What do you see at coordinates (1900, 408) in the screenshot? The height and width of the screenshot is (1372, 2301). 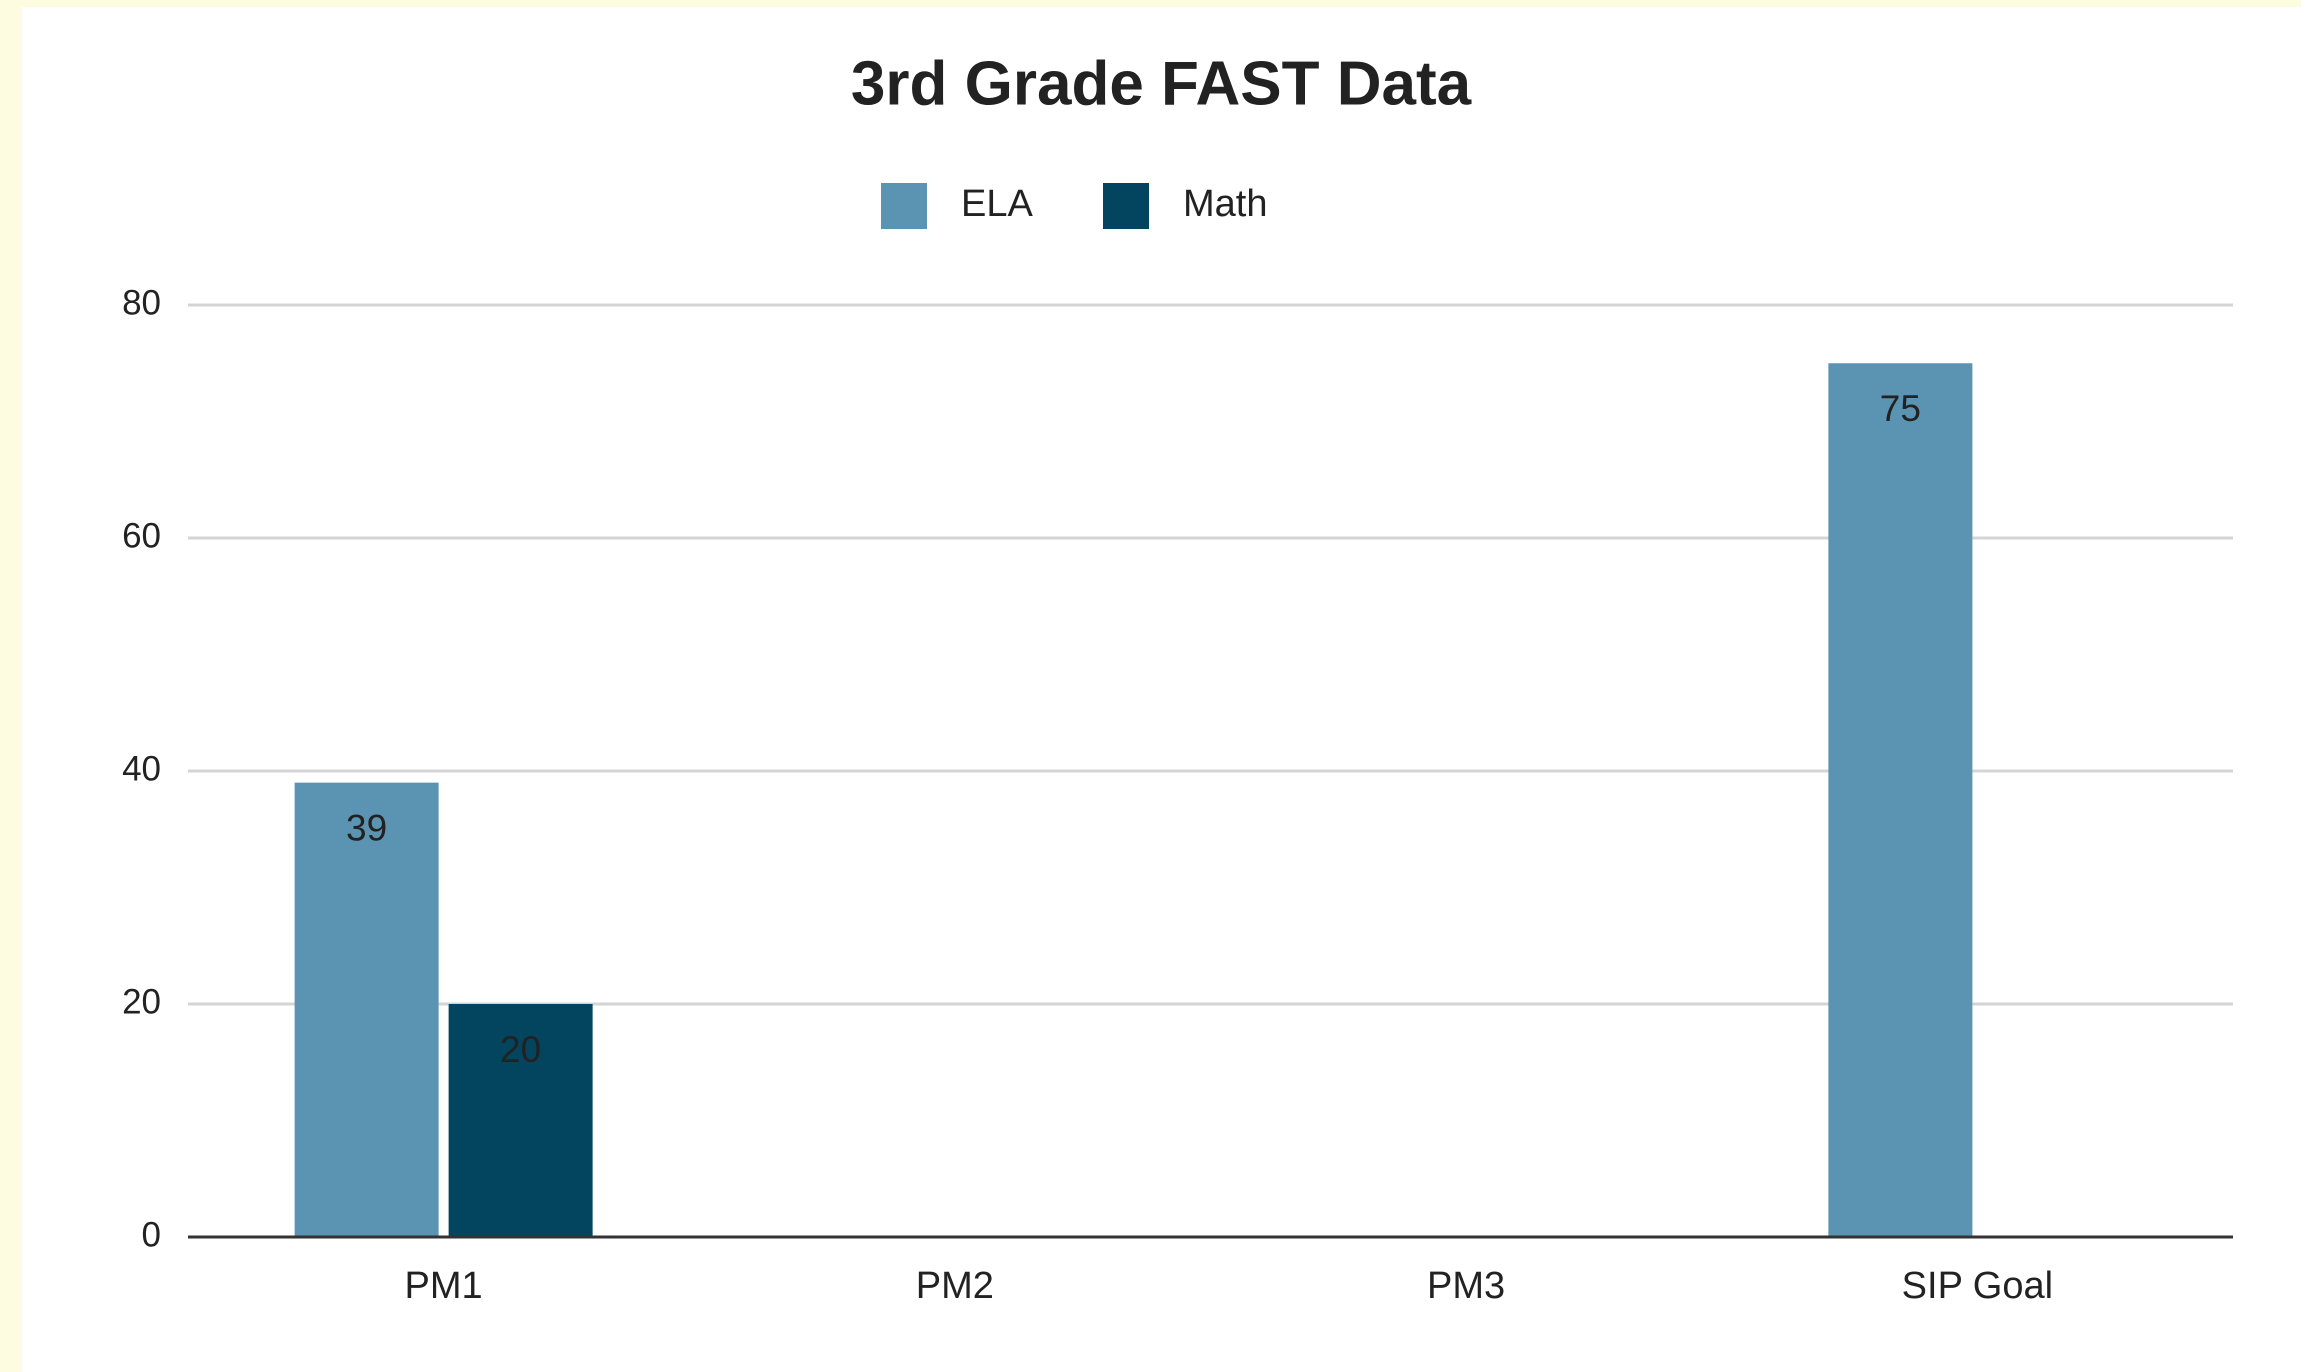 I see `data-label: 75` at bounding box center [1900, 408].